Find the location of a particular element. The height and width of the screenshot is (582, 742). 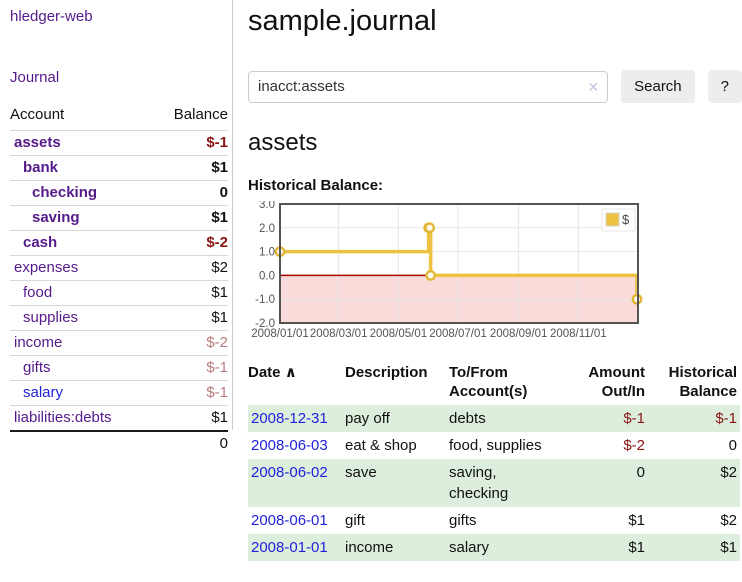

transaction-date-cell: 2008-06-01 is located at coordinates (296, 520).